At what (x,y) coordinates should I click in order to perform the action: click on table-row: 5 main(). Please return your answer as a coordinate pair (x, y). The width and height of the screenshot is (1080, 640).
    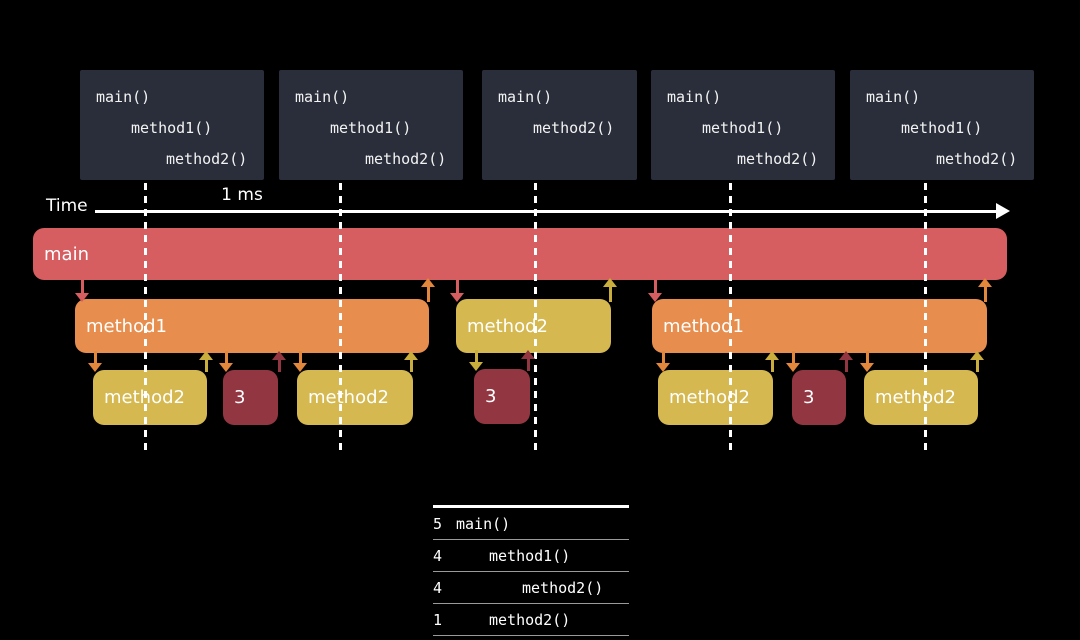
    Looking at the image, I should click on (531, 524).